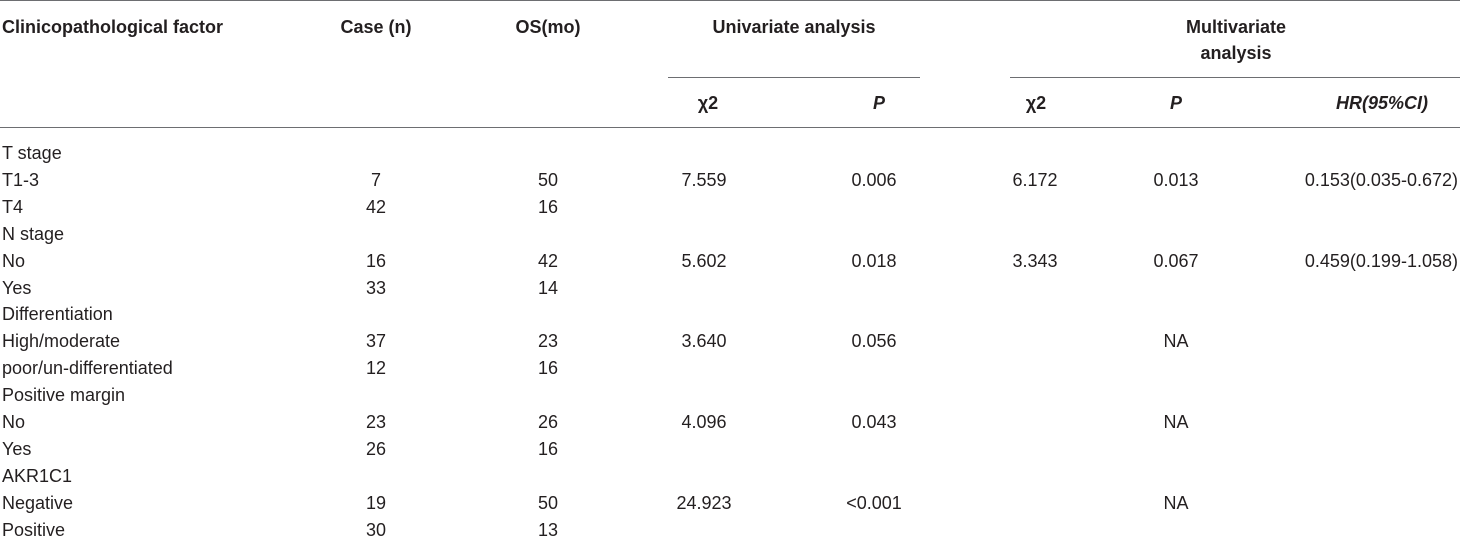  Describe the element at coordinates (1176, 261) in the screenshot. I see `cell-p-multi: 0.067` at that location.